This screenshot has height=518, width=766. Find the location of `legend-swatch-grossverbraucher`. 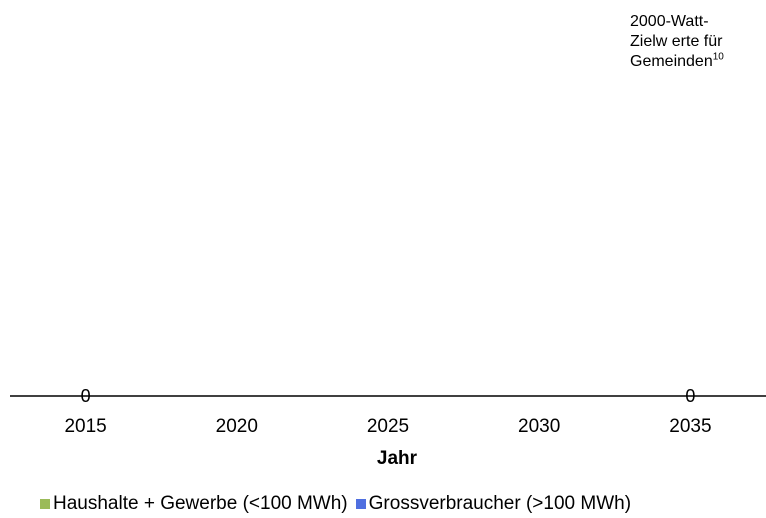

legend-swatch-grossverbraucher is located at coordinates (360, 504).